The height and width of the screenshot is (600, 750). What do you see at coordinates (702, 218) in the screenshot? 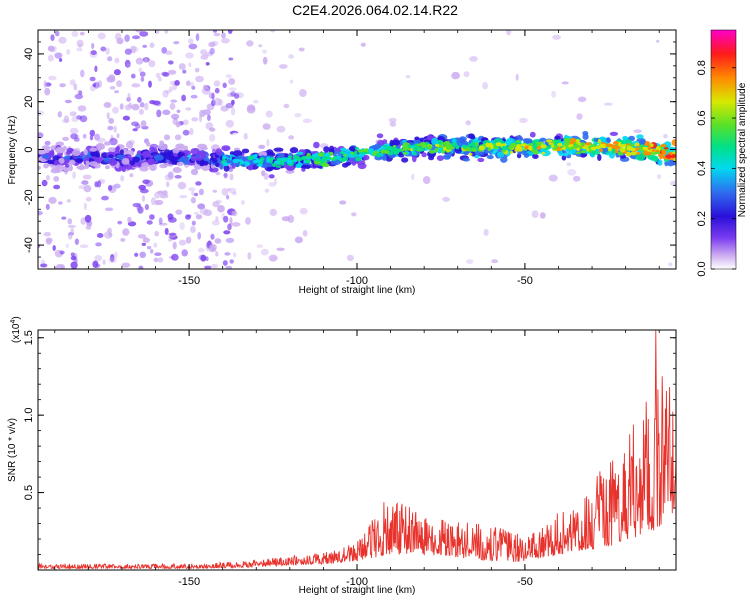
I see `colorbar-tick-label: 0.2` at bounding box center [702, 218].